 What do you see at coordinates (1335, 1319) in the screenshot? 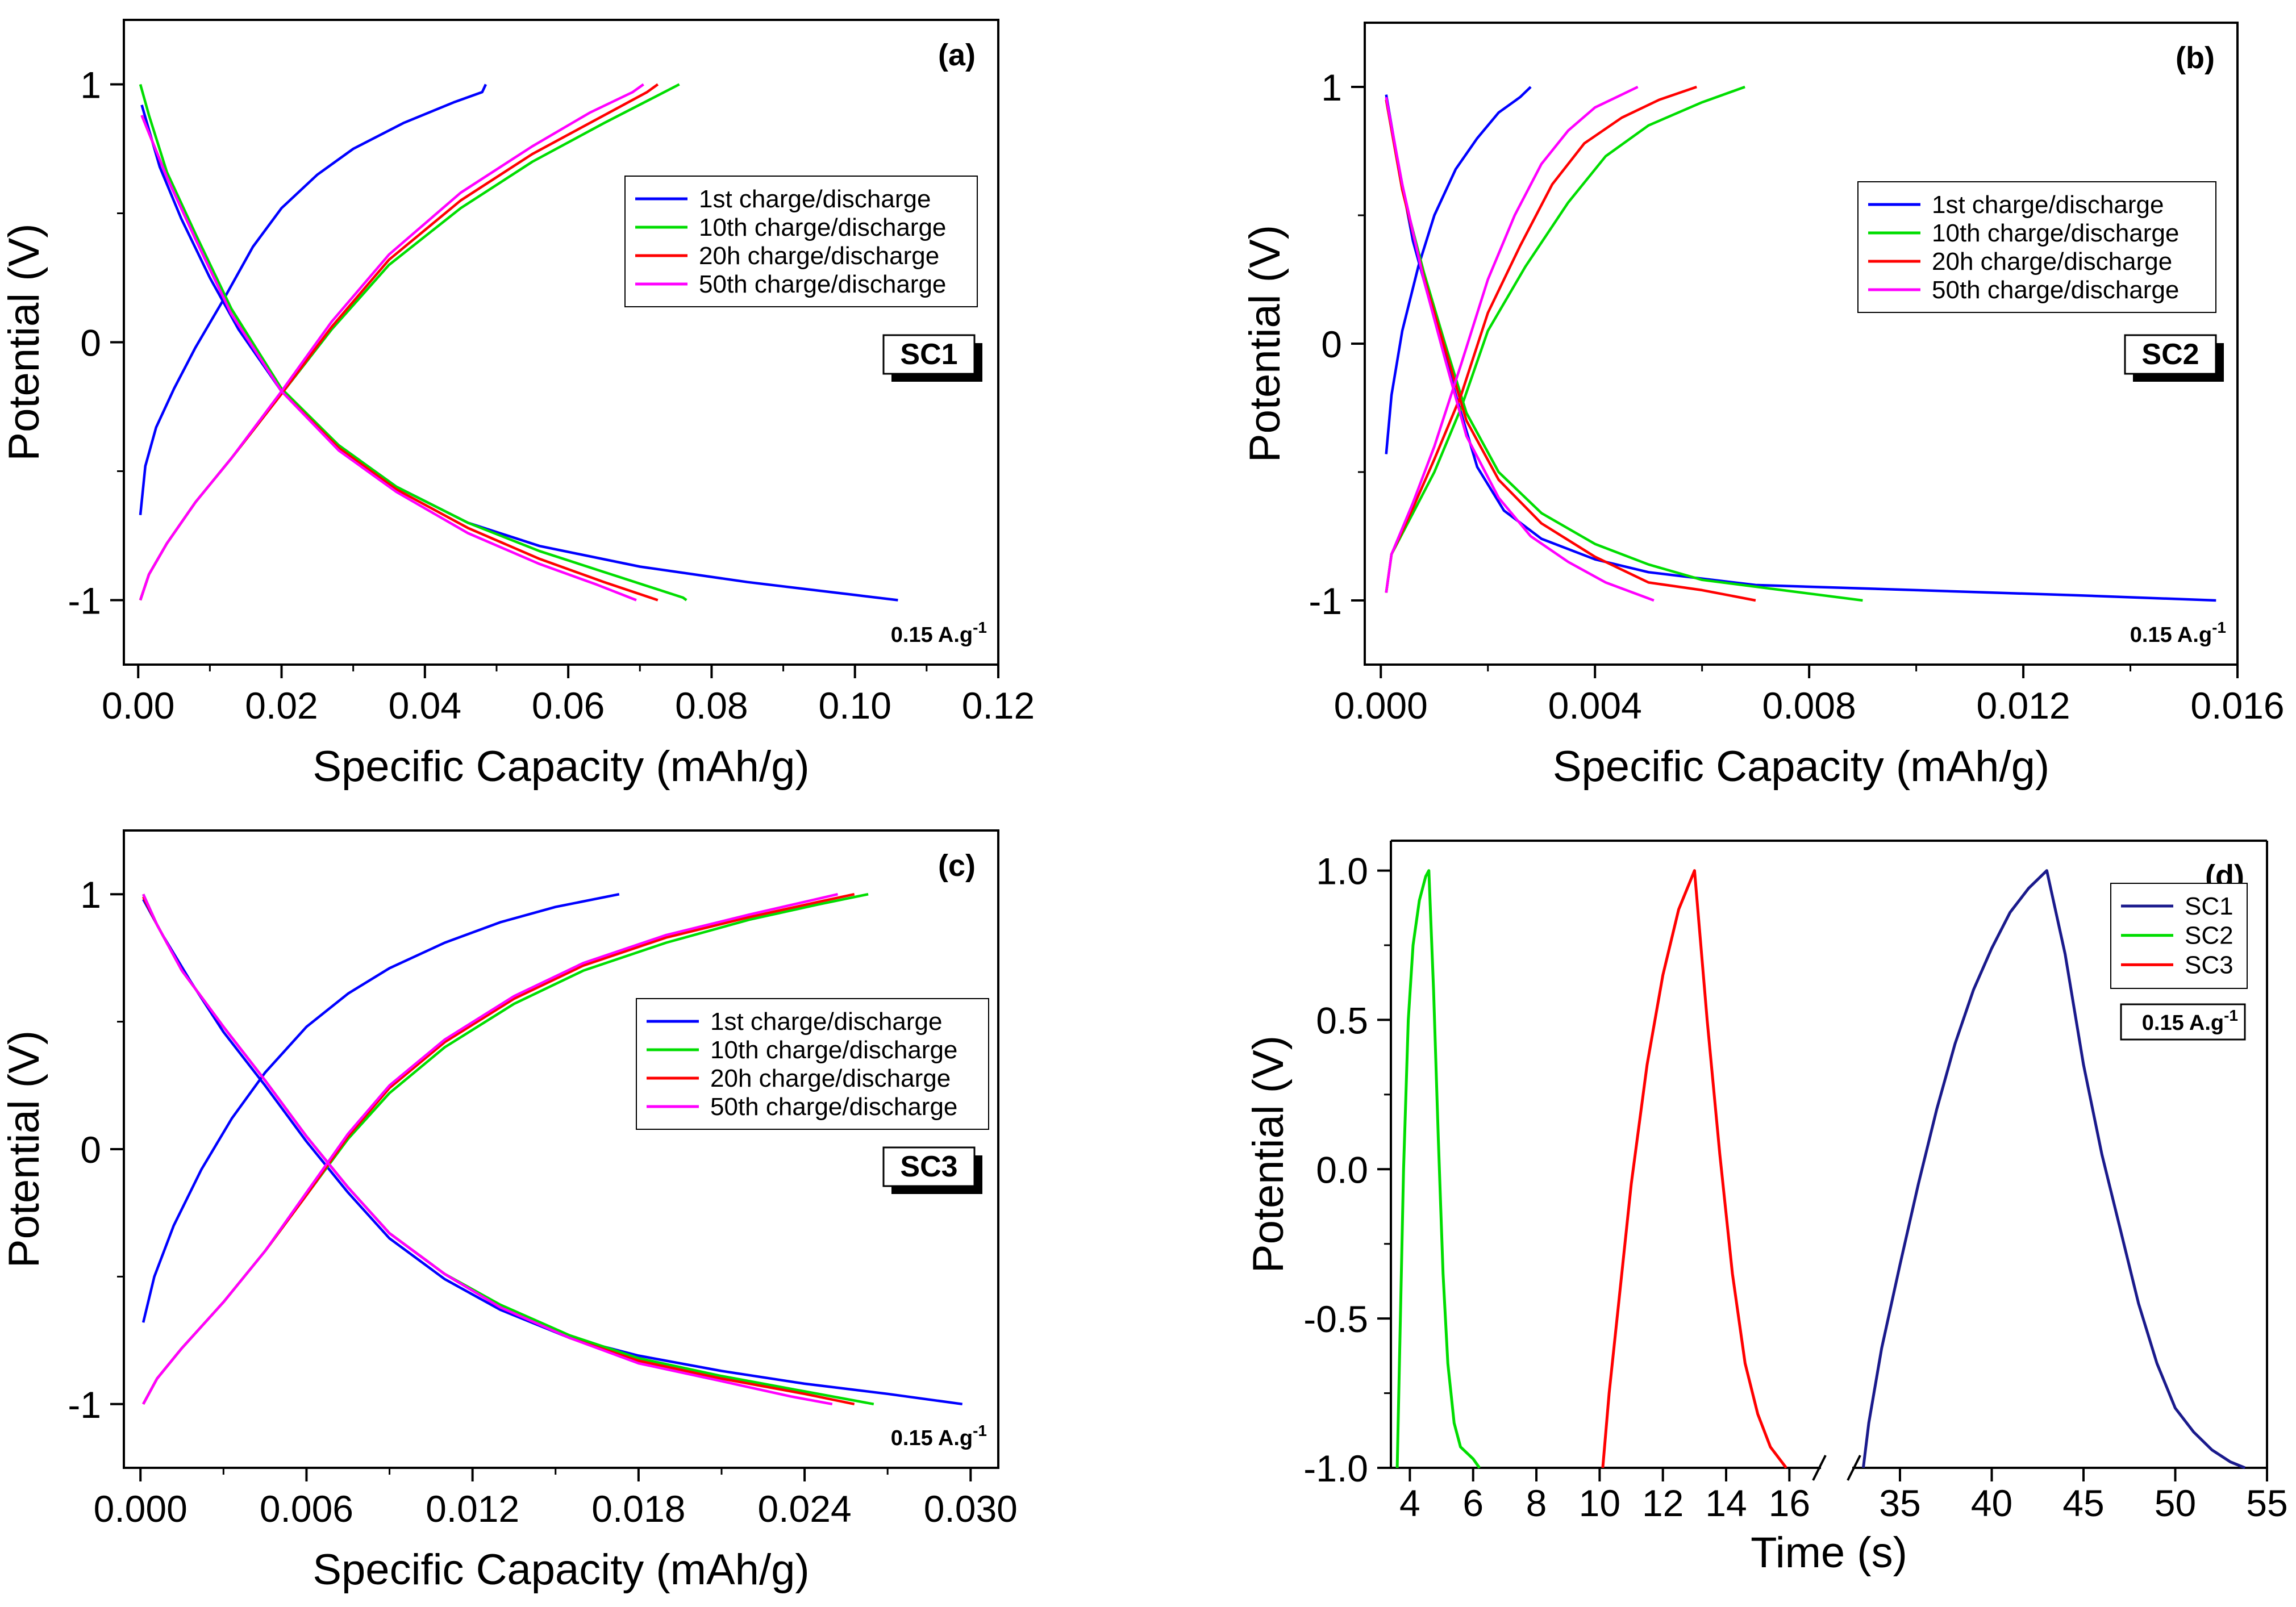
I see `y-tick-label: -0.5` at bounding box center [1335, 1319].